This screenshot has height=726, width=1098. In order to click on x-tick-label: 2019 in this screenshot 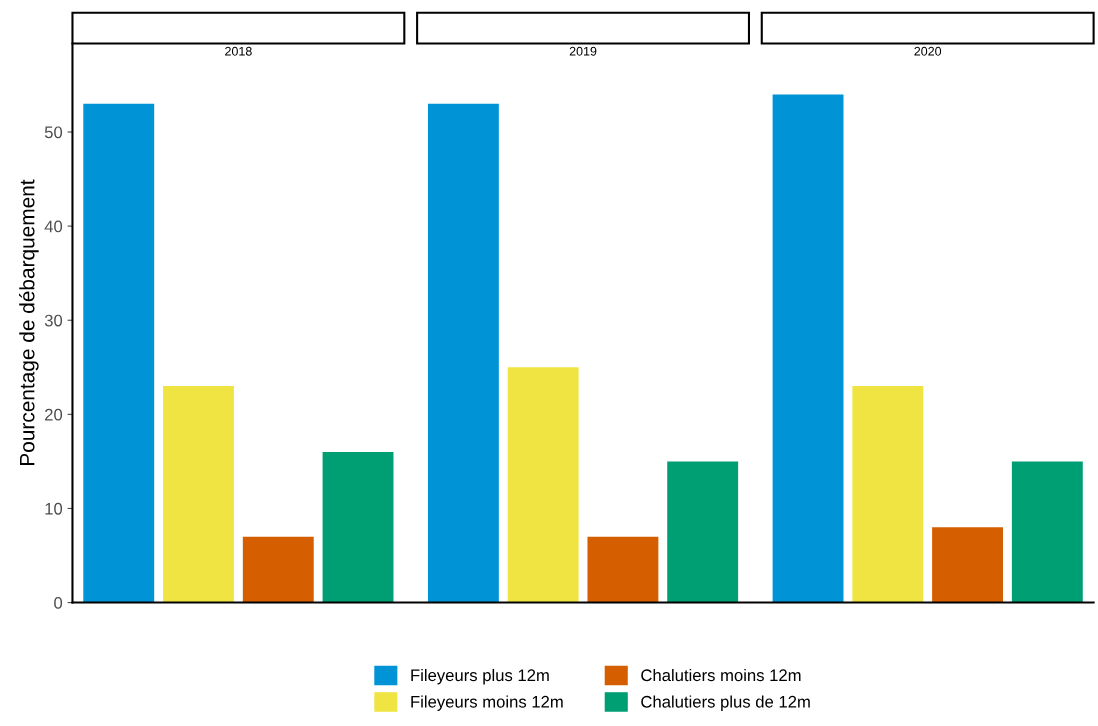, I will do `click(583, 51)`.